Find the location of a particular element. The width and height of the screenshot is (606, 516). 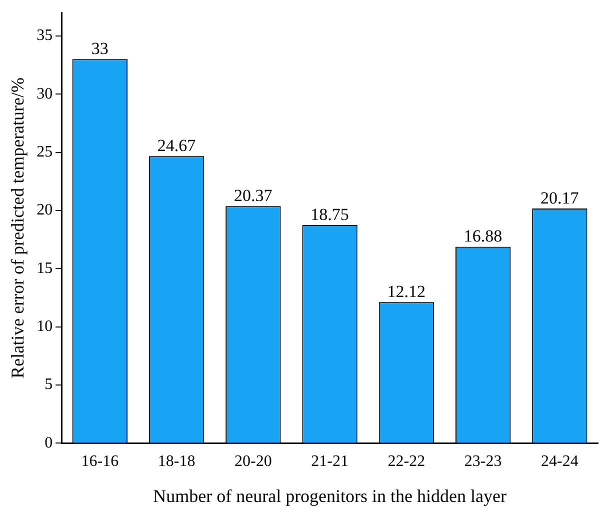

x-tick-label: 23-23 is located at coordinates (483, 461).